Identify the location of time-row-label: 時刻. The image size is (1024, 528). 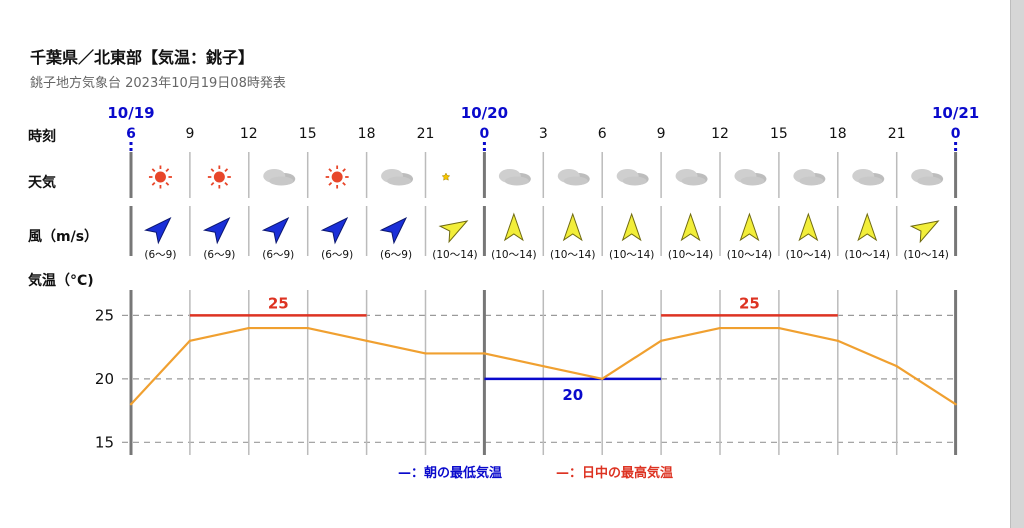
(42, 137).